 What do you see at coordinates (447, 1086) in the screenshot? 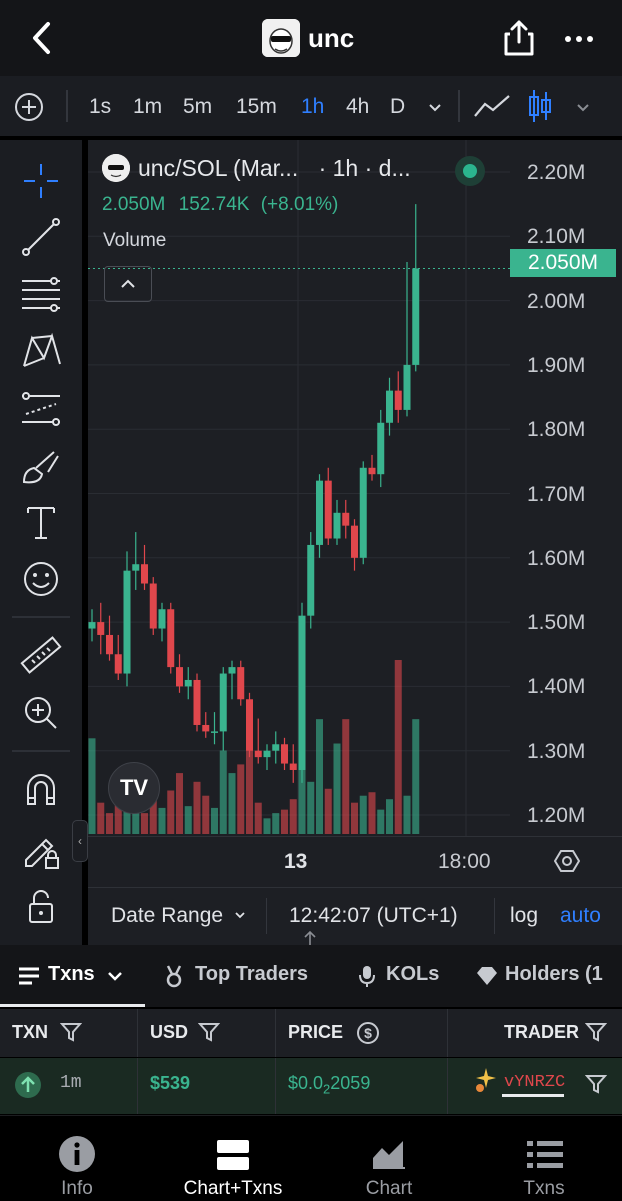
I see `column-divider` at bounding box center [447, 1086].